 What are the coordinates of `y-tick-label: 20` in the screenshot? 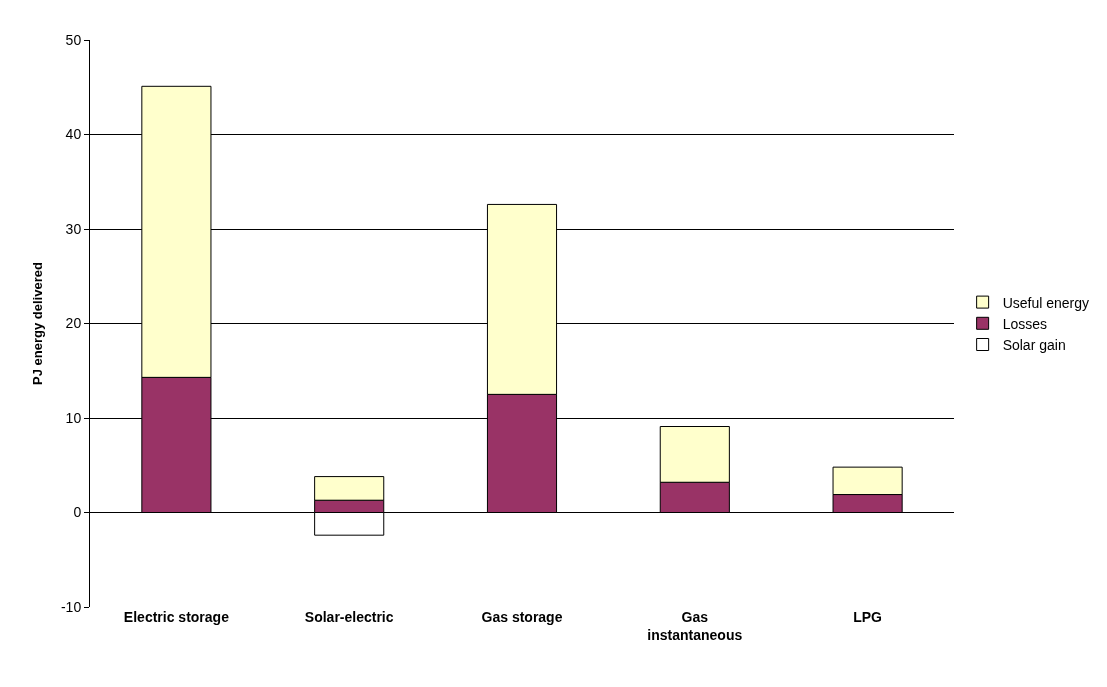 It's located at (73, 323).